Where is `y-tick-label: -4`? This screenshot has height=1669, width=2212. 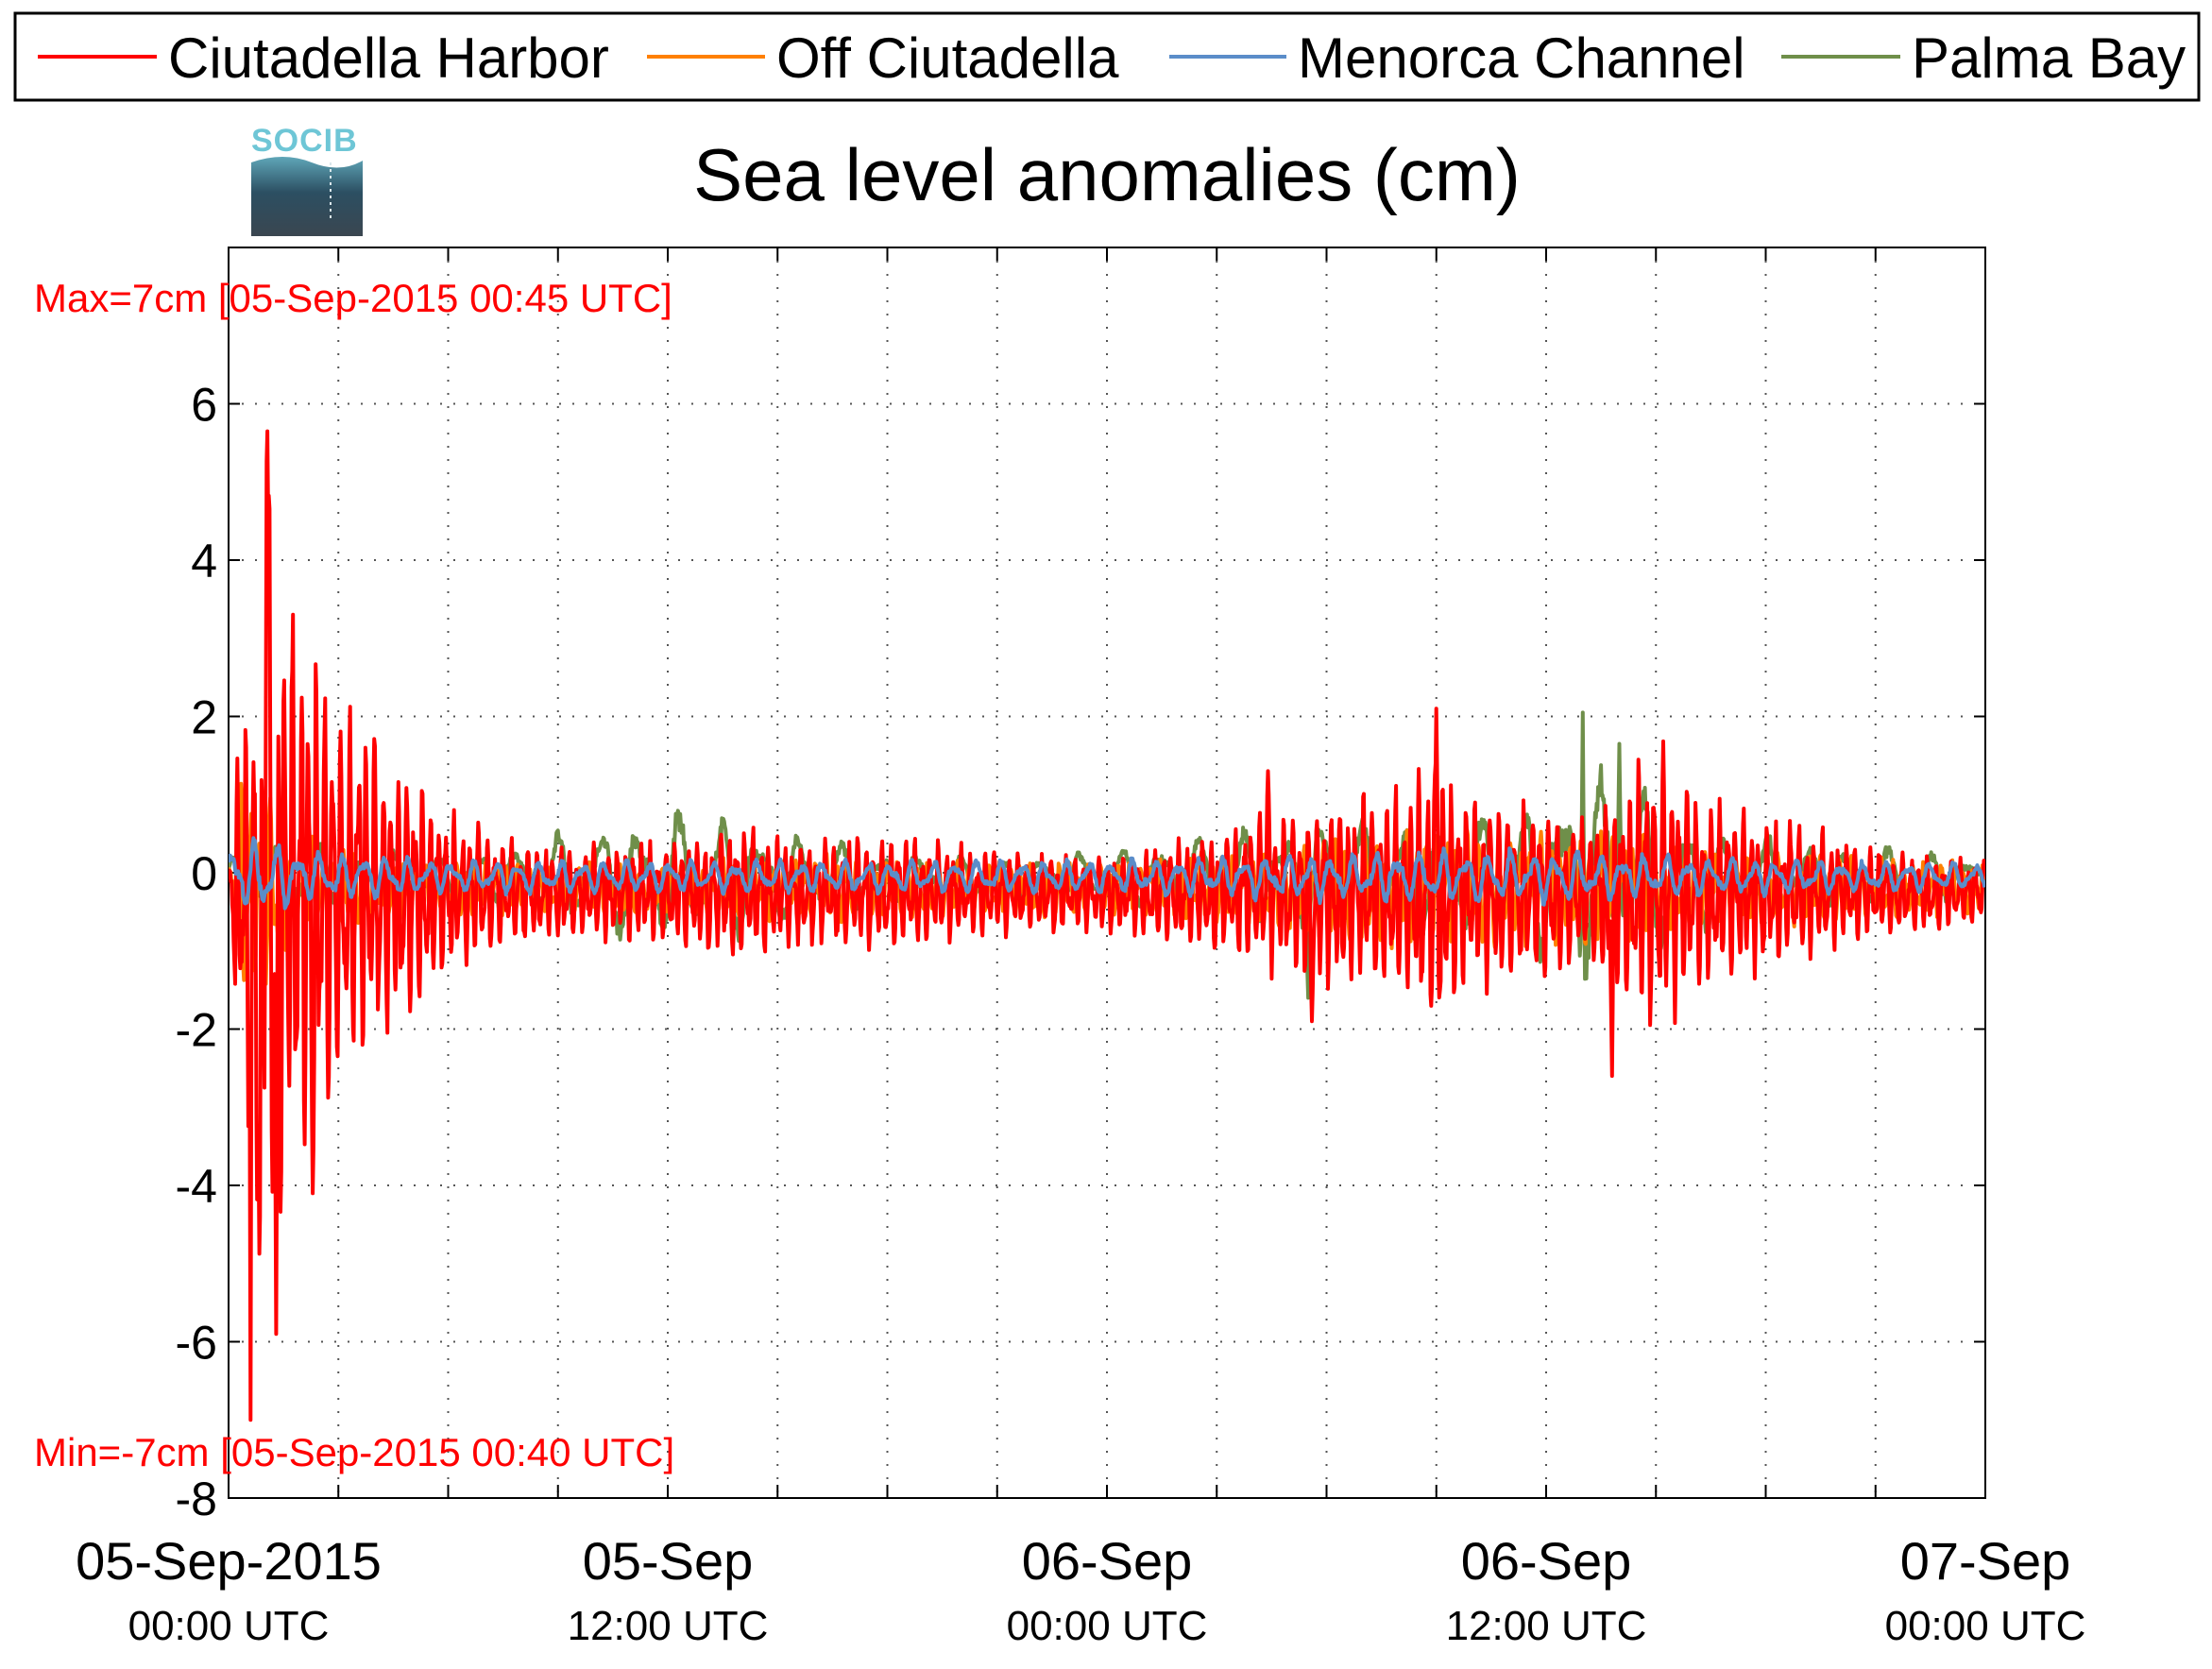
y-tick-label: -4 is located at coordinates (196, 1186).